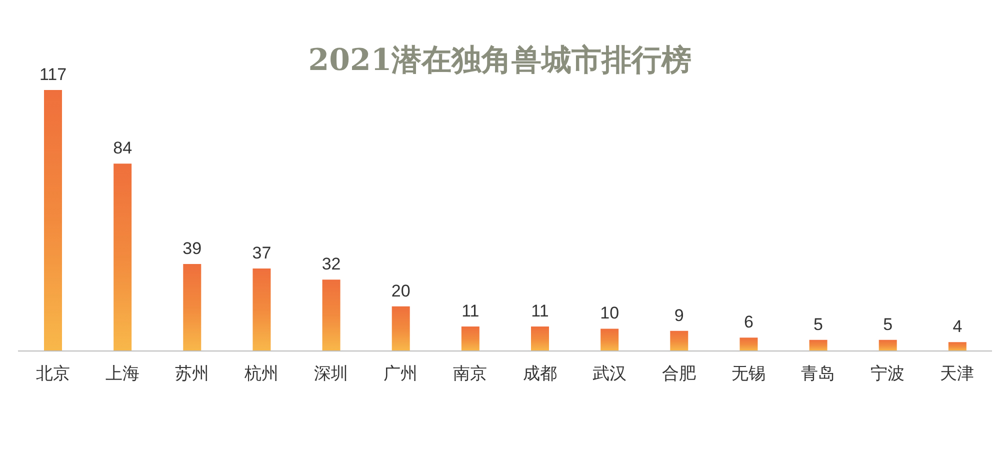  I want to click on data-label: 117, so click(53, 74).